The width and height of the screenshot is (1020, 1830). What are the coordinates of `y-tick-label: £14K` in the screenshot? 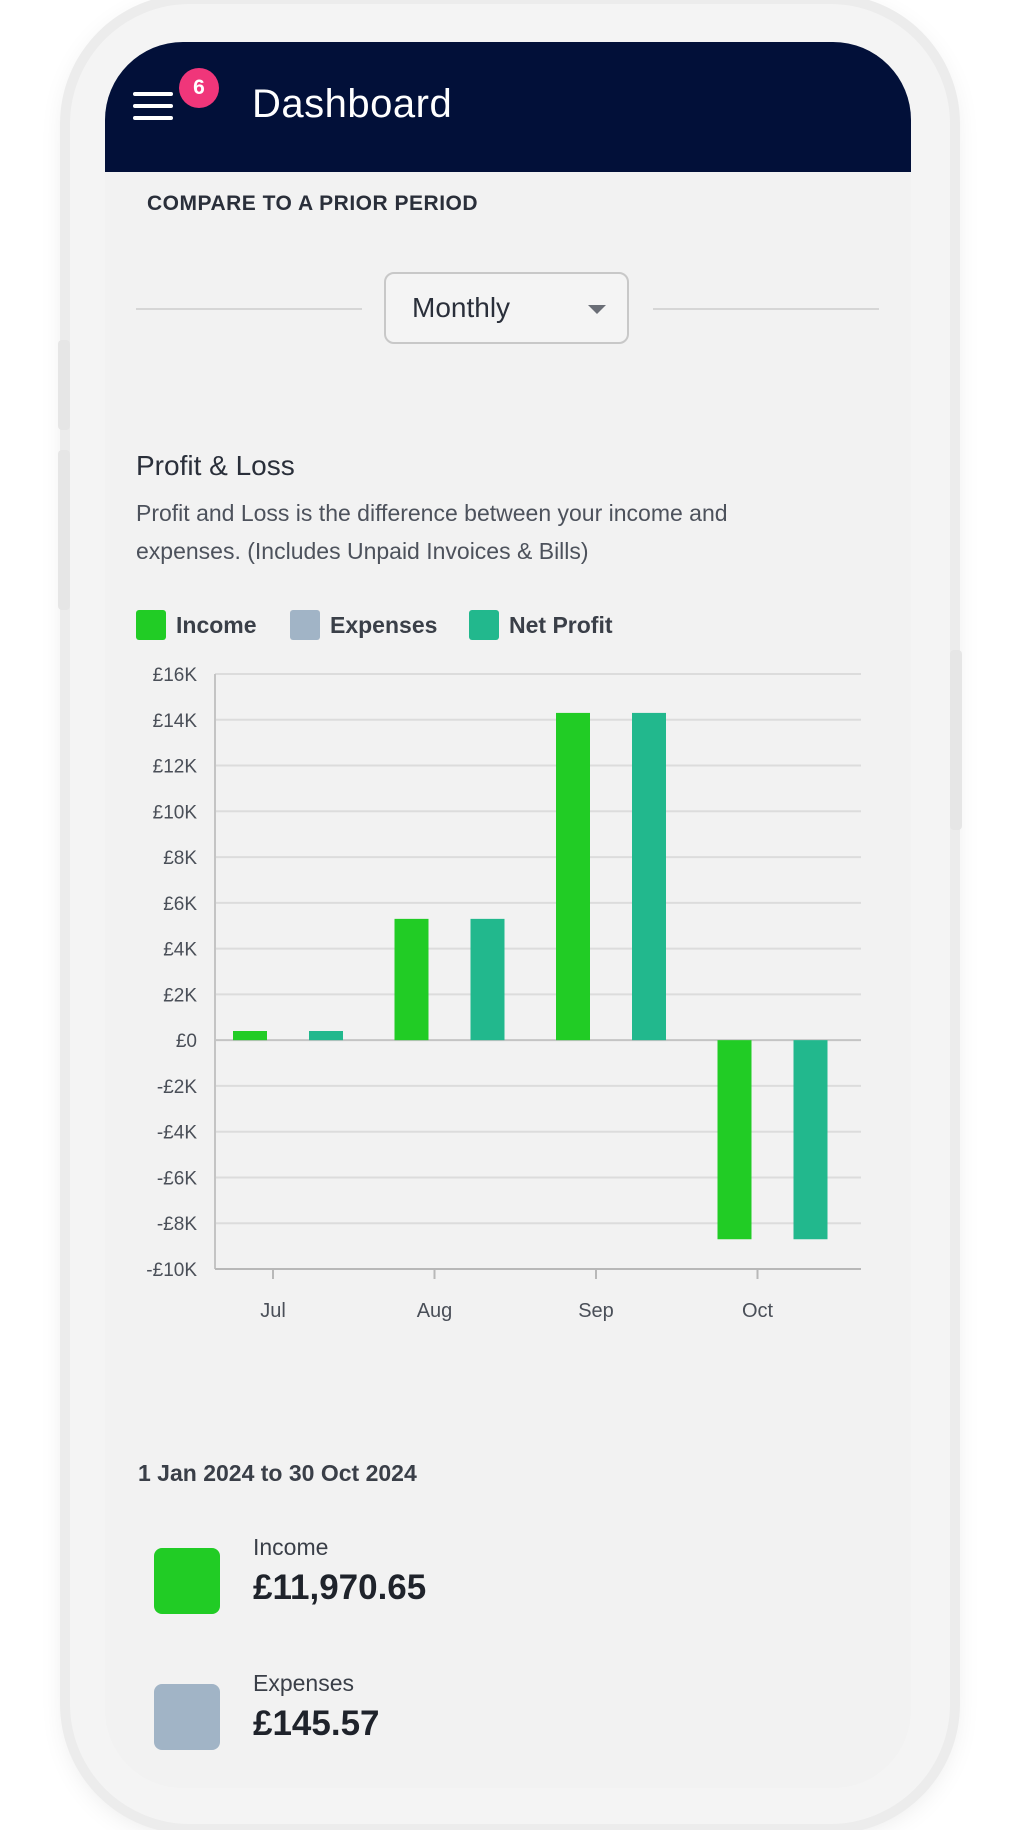 It's located at (175, 721).